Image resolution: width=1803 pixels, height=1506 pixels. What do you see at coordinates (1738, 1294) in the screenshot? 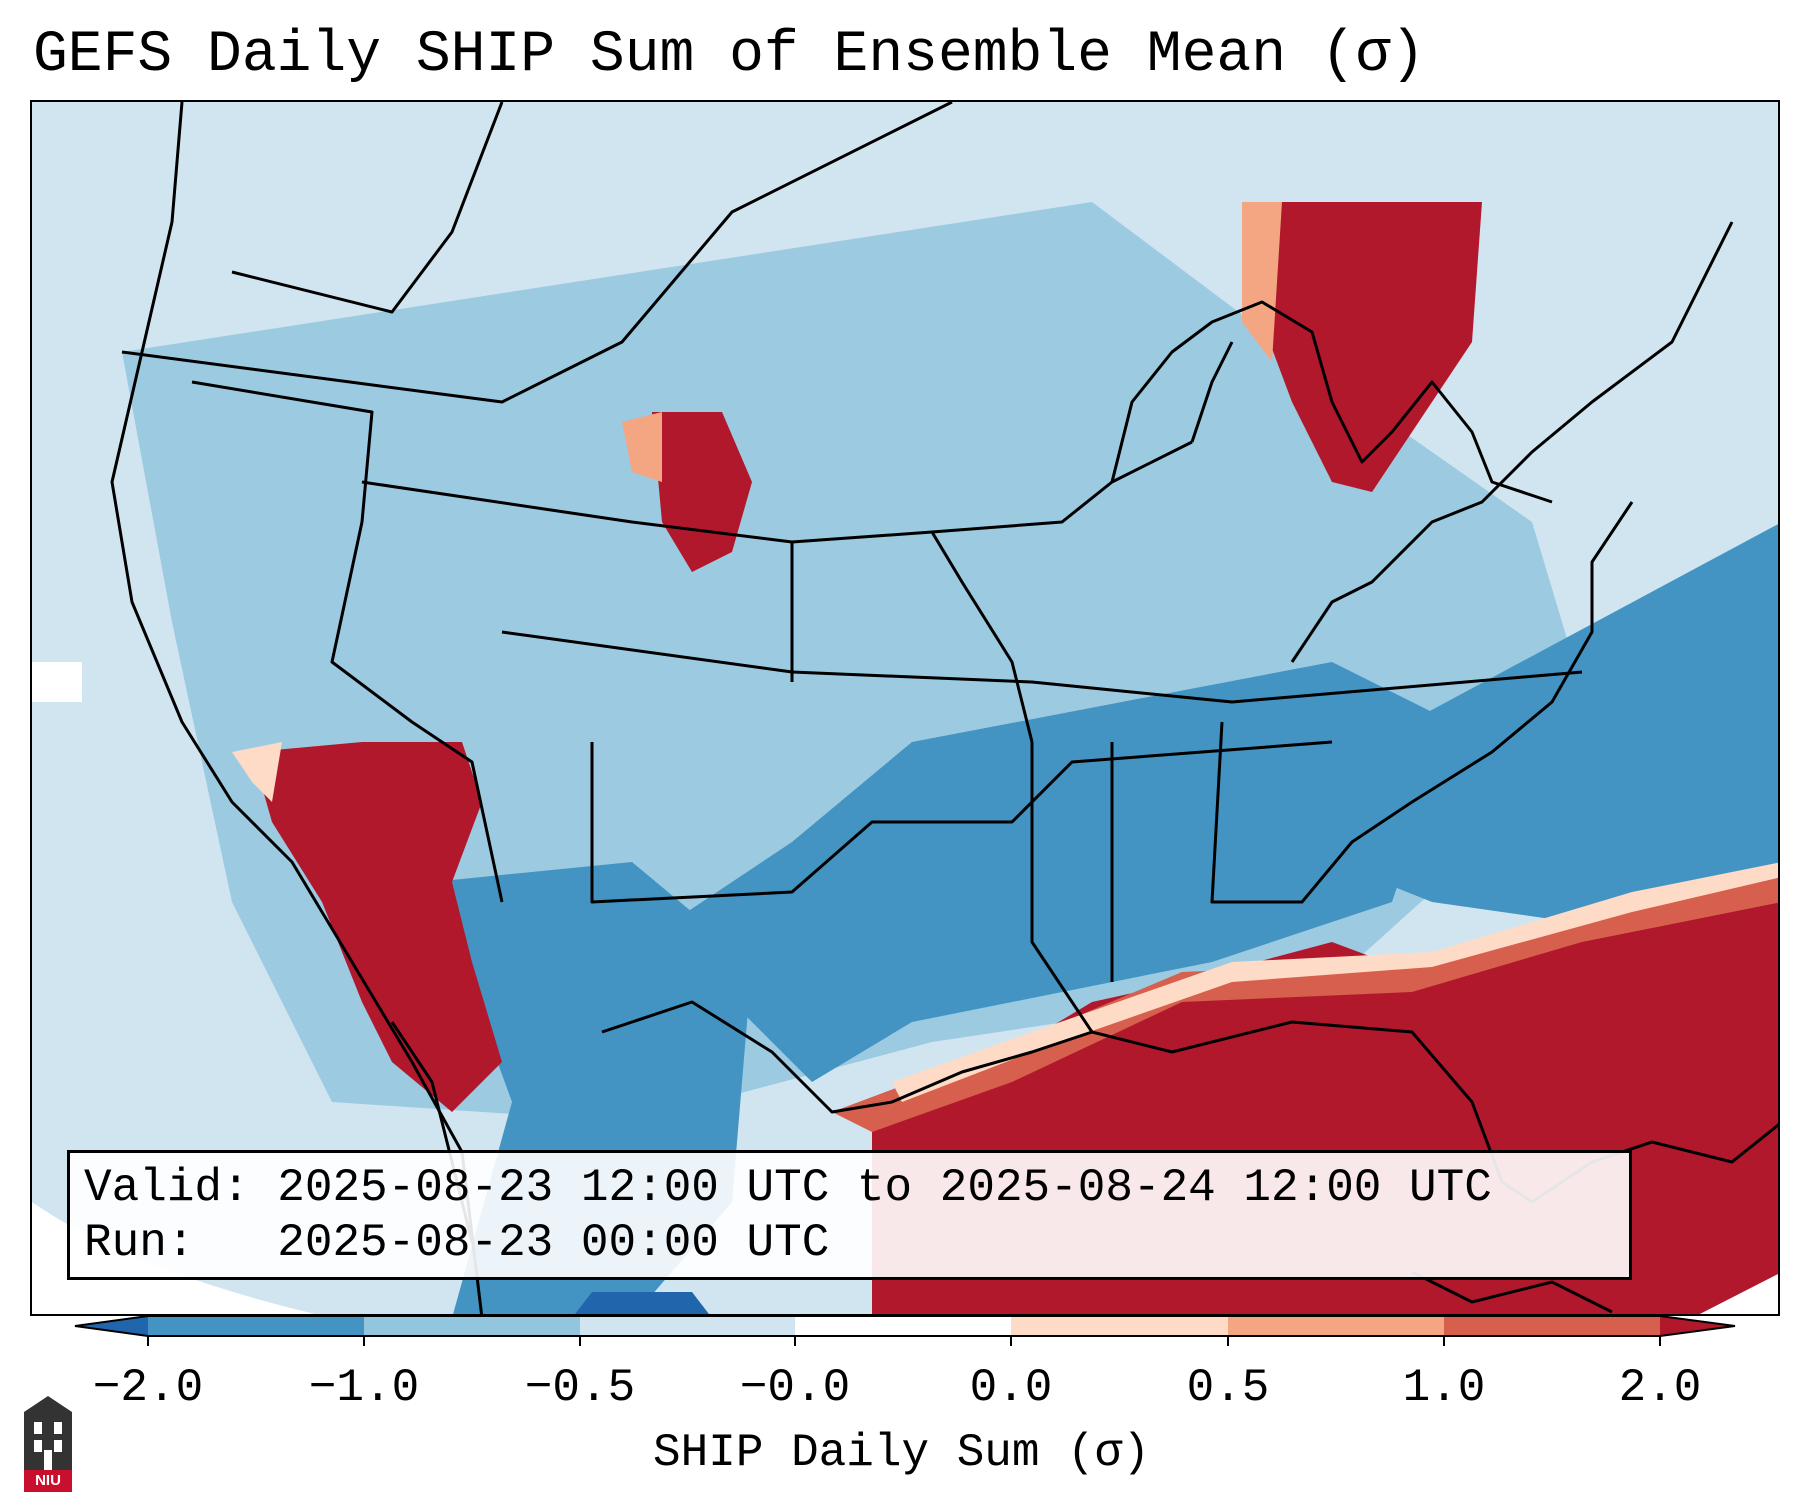
I see `projection-edge-right` at bounding box center [1738, 1294].